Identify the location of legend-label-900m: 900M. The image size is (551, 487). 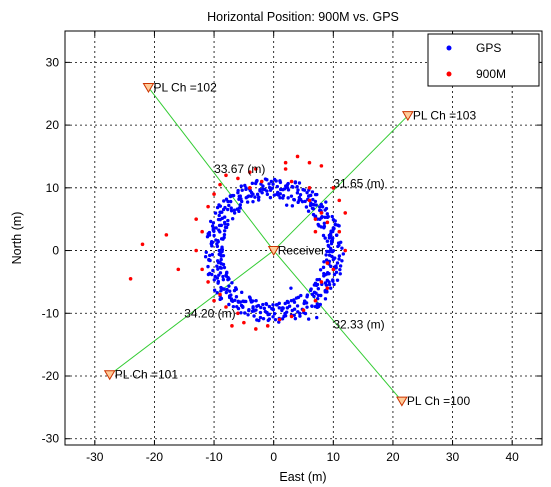
(491, 74).